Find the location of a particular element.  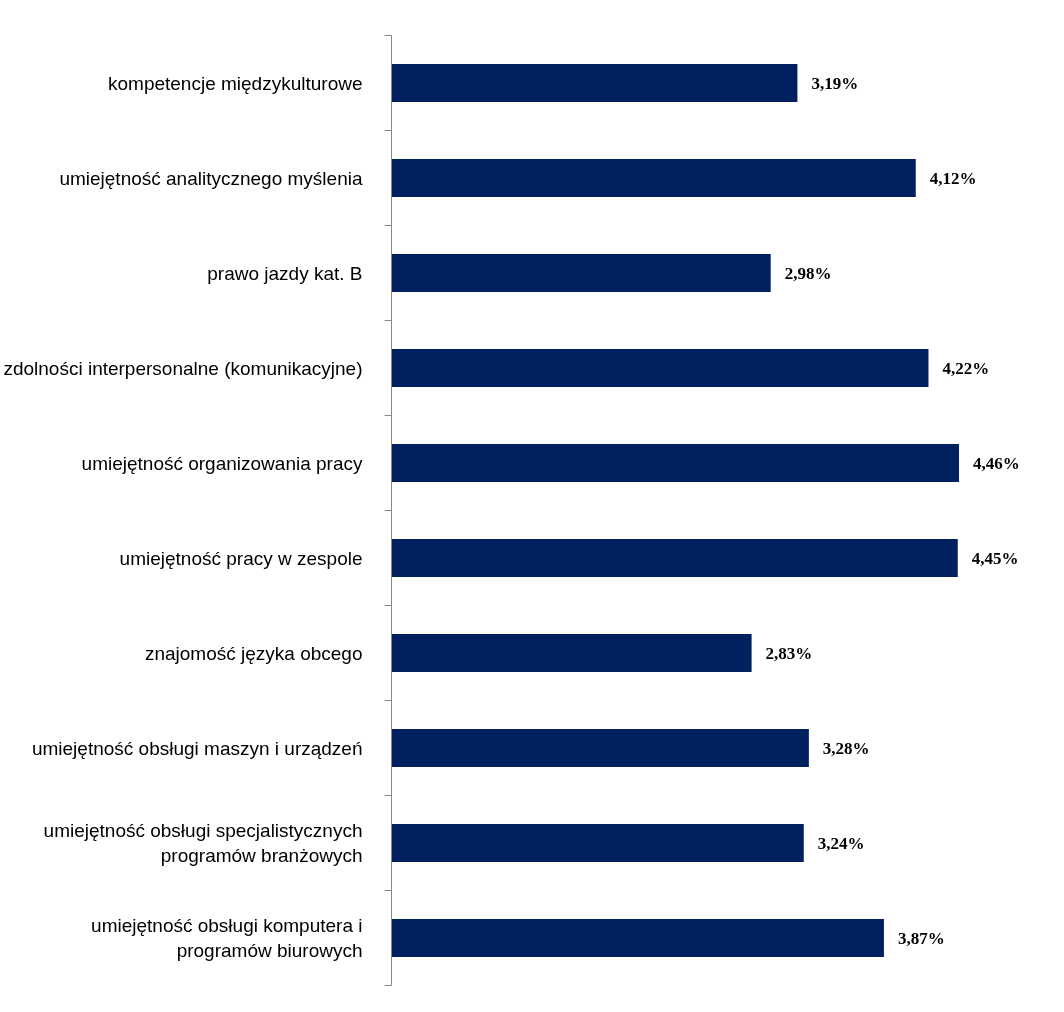

y-tick-label: znajomość języka obcego is located at coordinates (253, 653).